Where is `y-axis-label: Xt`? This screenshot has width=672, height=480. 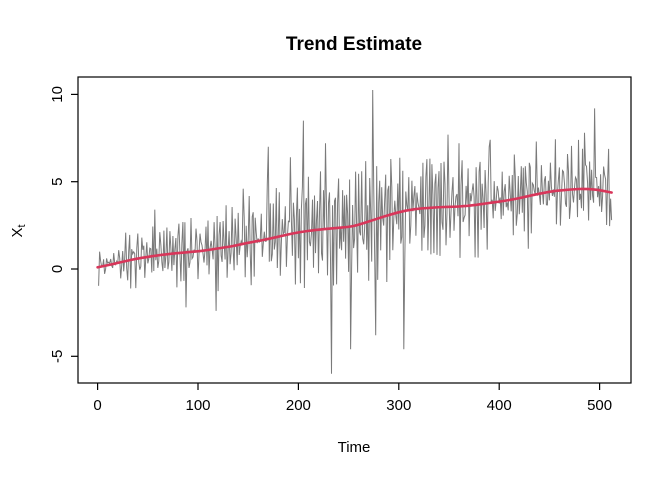
y-axis-label: Xt is located at coordinates (18, 230).